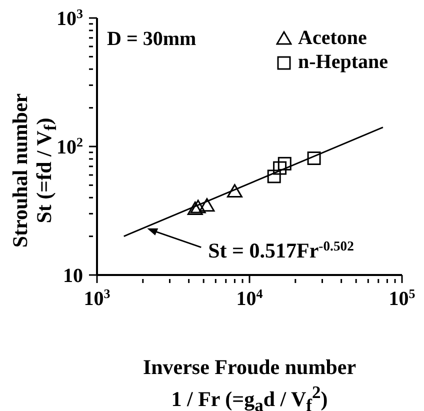 Image resolution: width=424 pixels, height=411 pixels. What do you see at coordinates (69, 146) in the screenshot?
I see `y-tick-label: 10$^{2}$` at bounding box center [69, 146].